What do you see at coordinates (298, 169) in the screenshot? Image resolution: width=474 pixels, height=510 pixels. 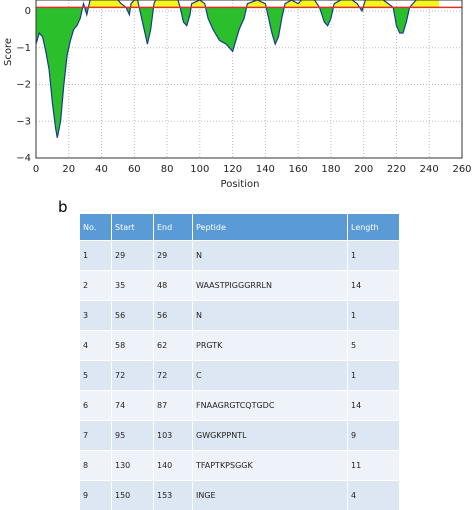 I see `x-tick-label: 160` at bounding box center [298, 169].